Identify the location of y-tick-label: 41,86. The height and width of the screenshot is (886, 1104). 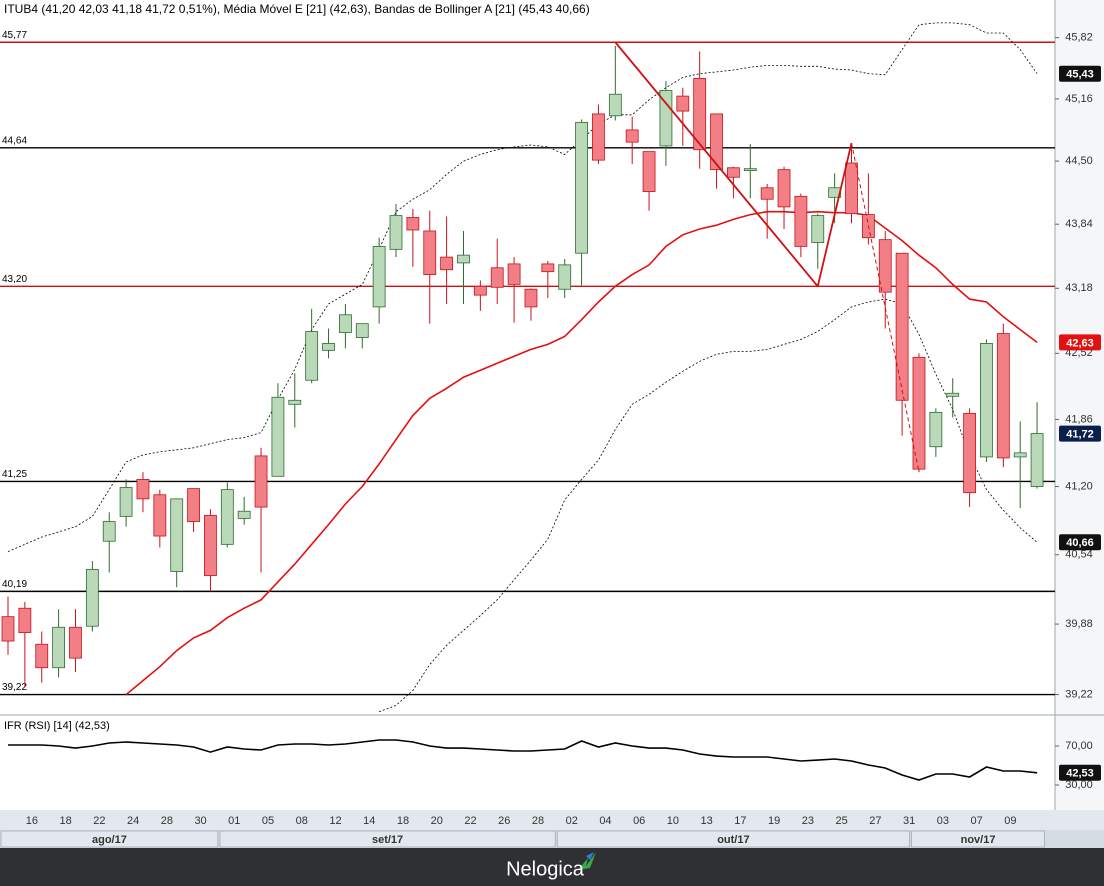
(1079, 419).